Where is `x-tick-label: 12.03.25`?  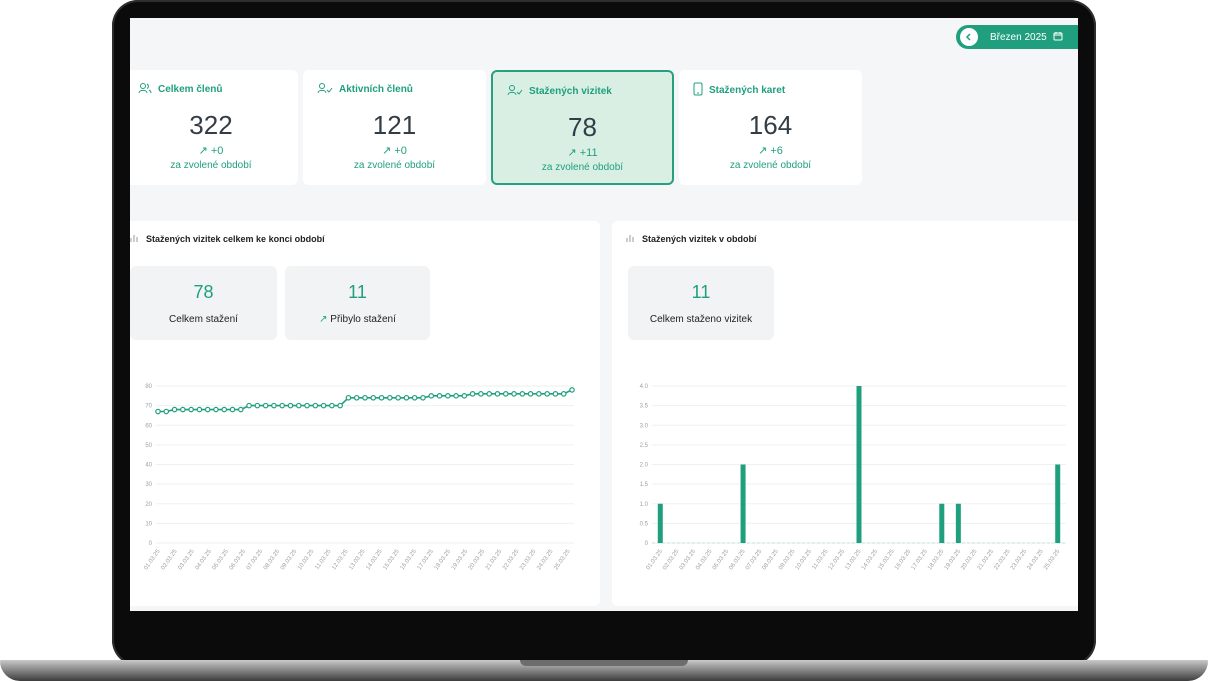
x-tick-label: 12.03.25 is located at coordinates (340, 559).